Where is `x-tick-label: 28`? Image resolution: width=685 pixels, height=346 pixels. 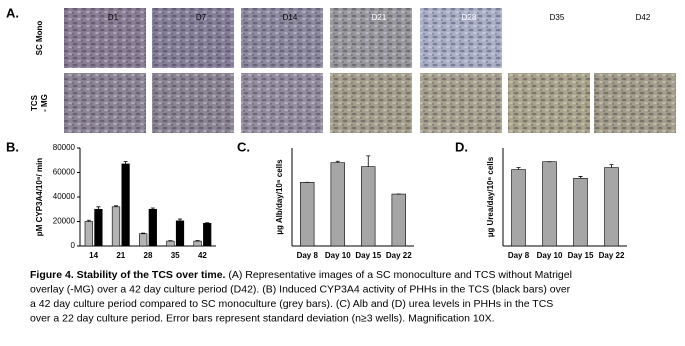
x-tick-label: 28 is located at coordinates (148, 255).